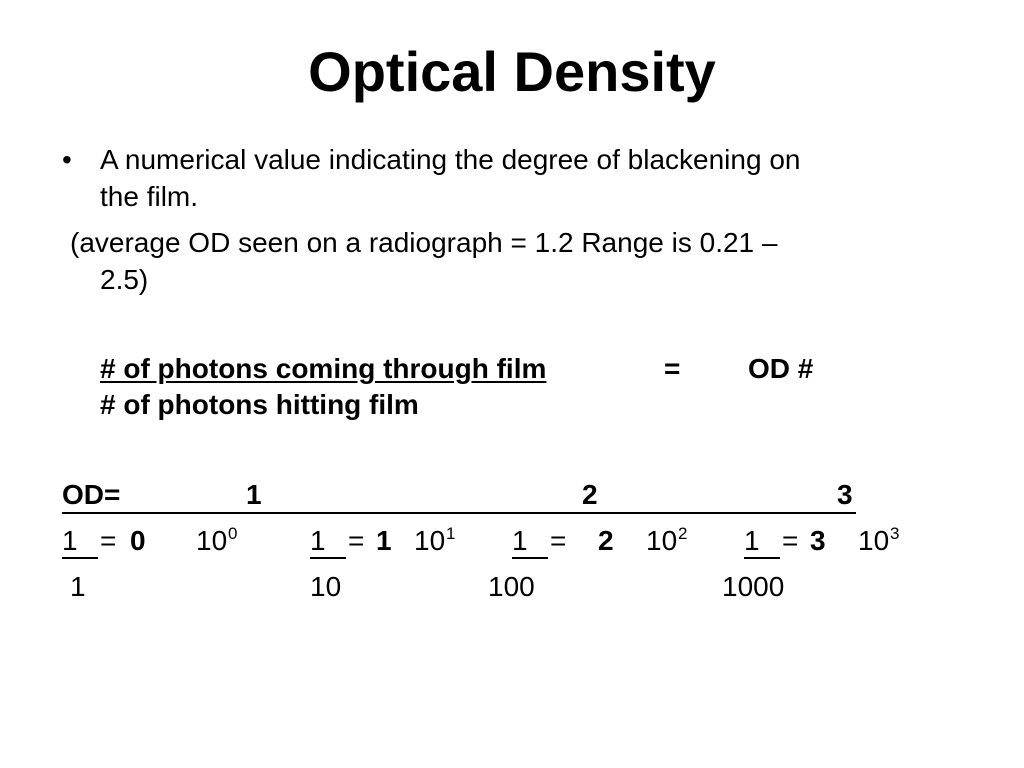 Image resolution: width=1024 pixels, height=768 pixels. What do you see at coordinates (558, 540) in the screenshot?
I see `example-3-equals: =` at bounding box center [558, 540].